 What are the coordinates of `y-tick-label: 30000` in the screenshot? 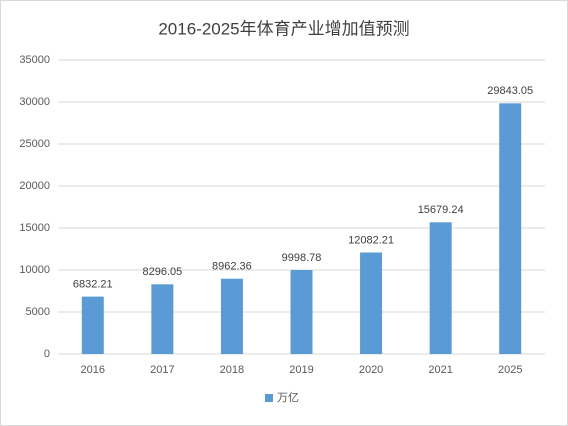 It's located at (34, 102).